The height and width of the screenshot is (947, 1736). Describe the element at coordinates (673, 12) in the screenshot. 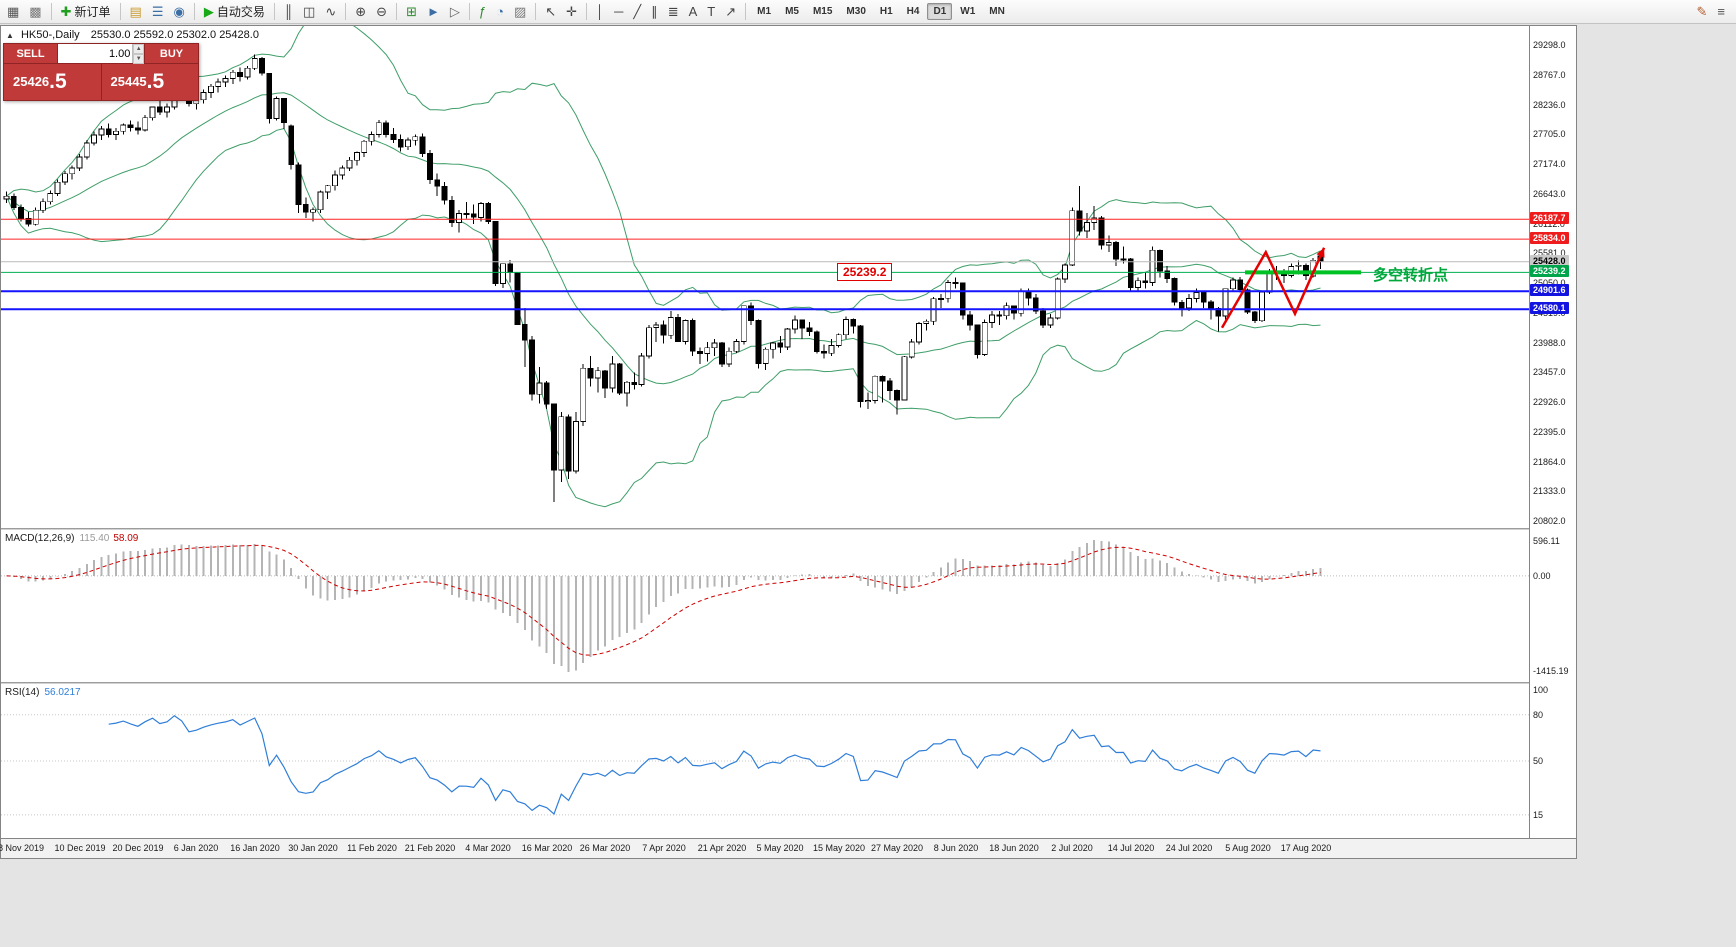

I see `toolbar-fibonacci-button: ≣` at that location.